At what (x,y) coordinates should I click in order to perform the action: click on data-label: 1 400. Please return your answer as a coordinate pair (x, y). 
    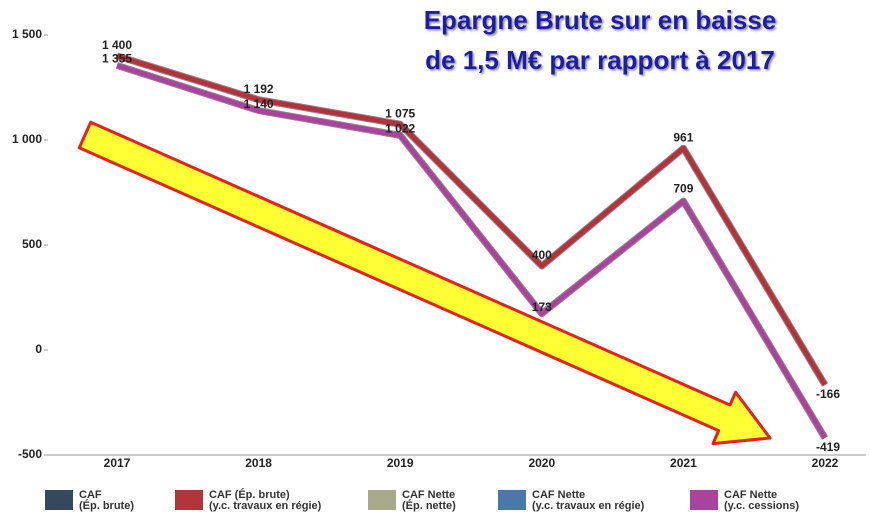
    Looking at the image, I should click on (117, 45).